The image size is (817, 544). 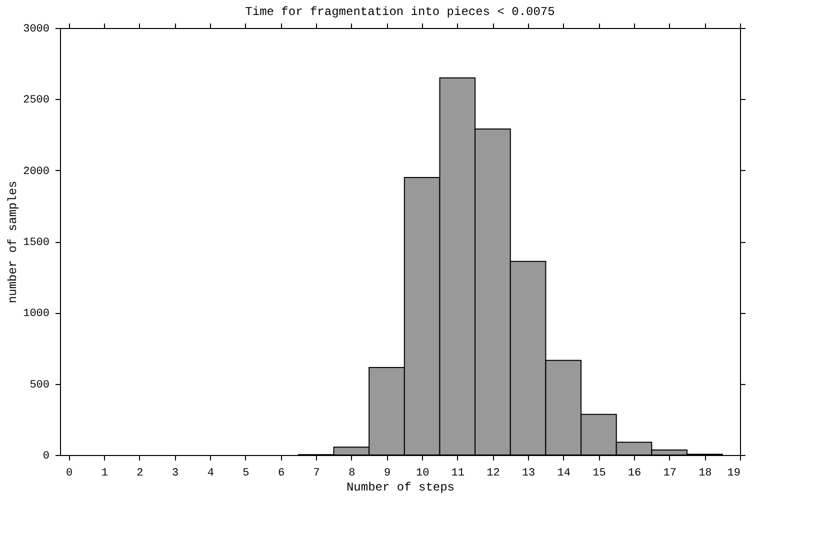 What do you see at coordinates (46, 456) in the screenshot?
I see `y-tick-label: 0` at bounding box center [46, 456].